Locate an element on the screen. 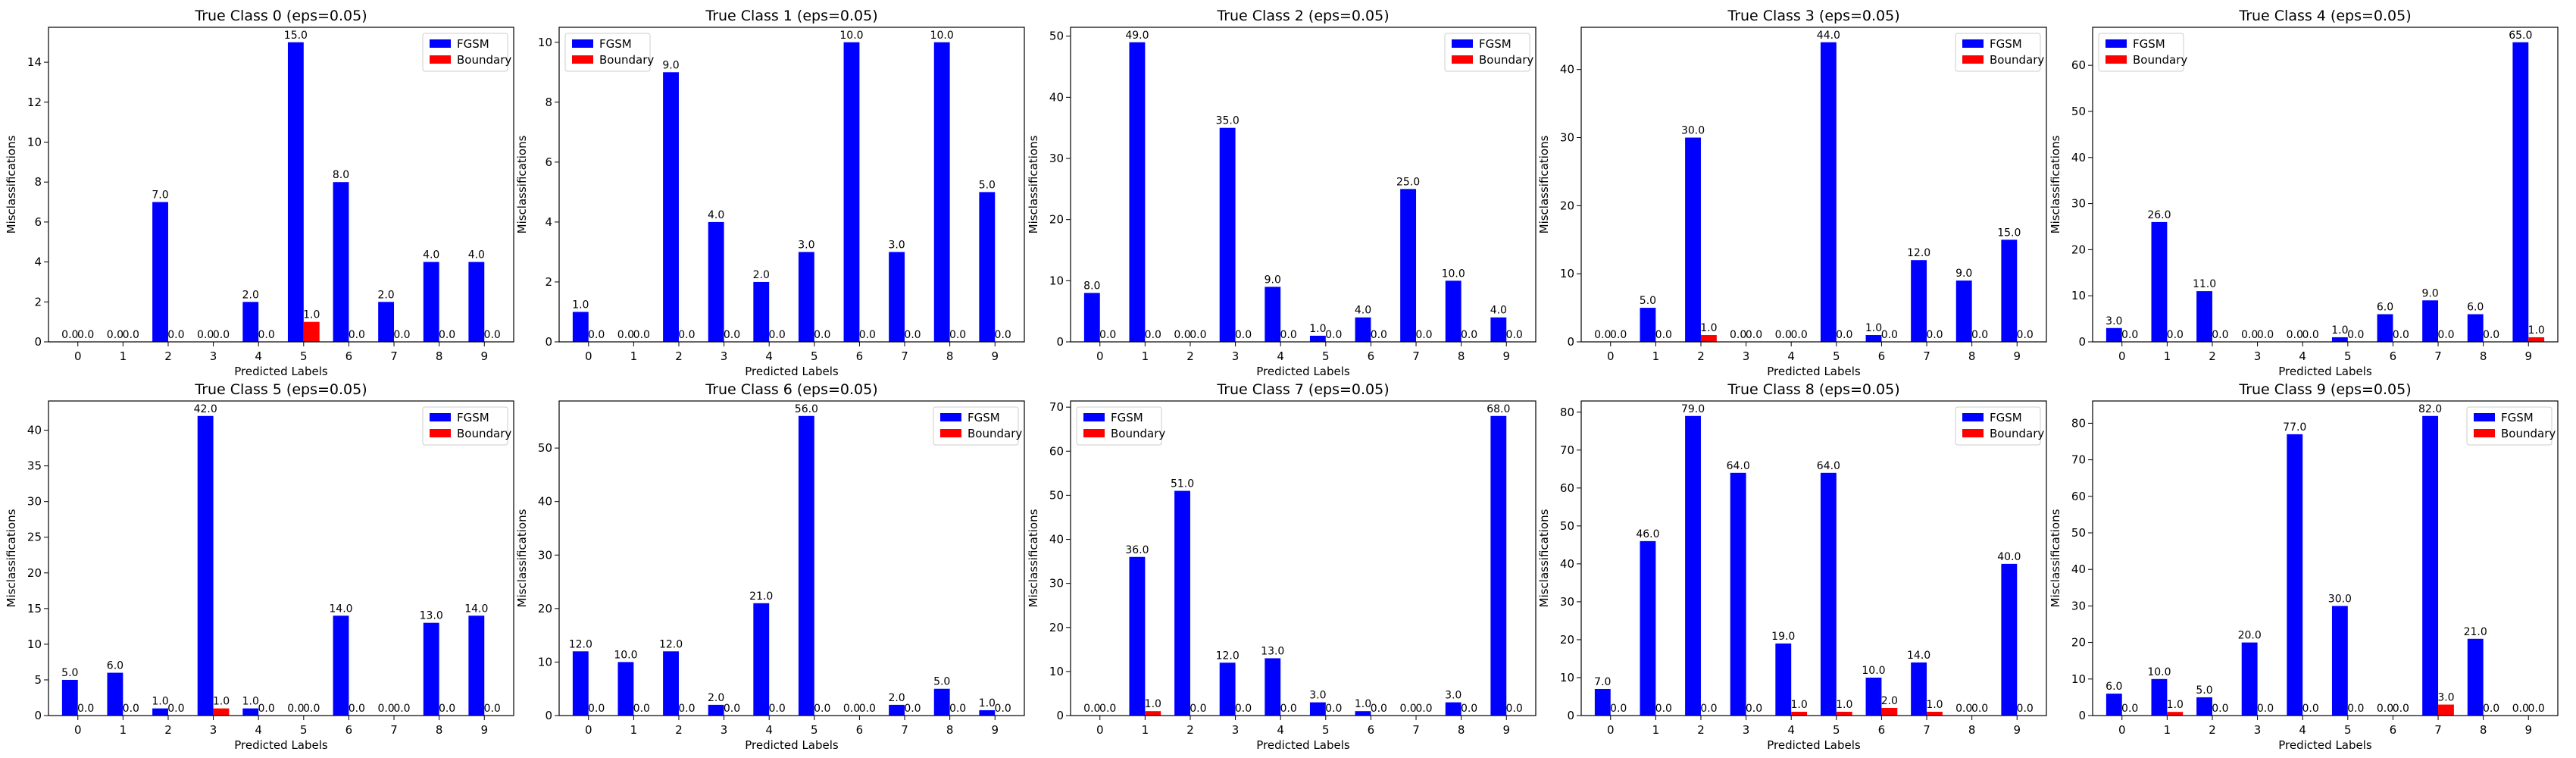 The width and height of the screenshot is (2576, 758). fgsm-value-label: 6.0 is located at coordinates (115, 666).